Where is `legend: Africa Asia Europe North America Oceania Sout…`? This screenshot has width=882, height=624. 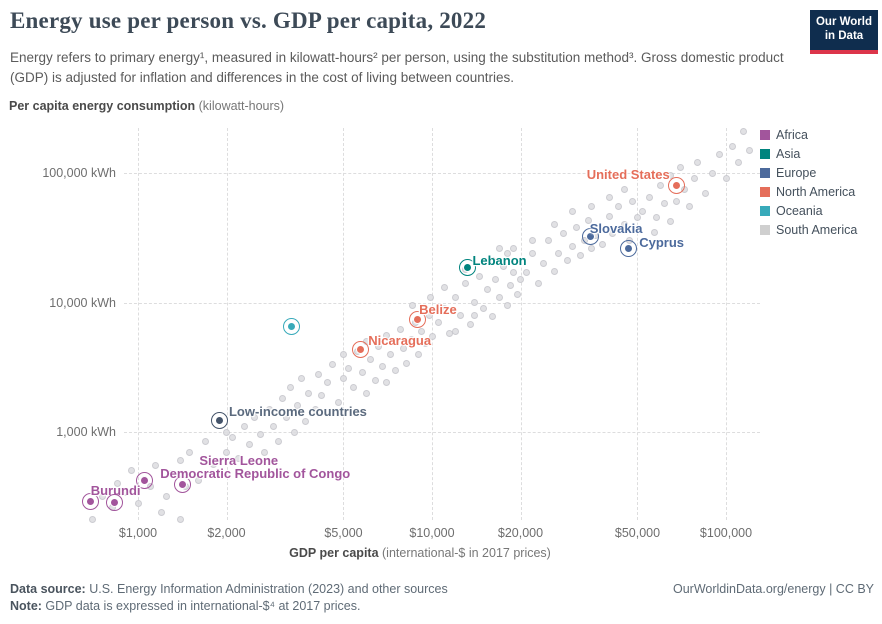
legend: Africa Asia Europe North America Oceania Sout… is located at coordinates (808, 182).